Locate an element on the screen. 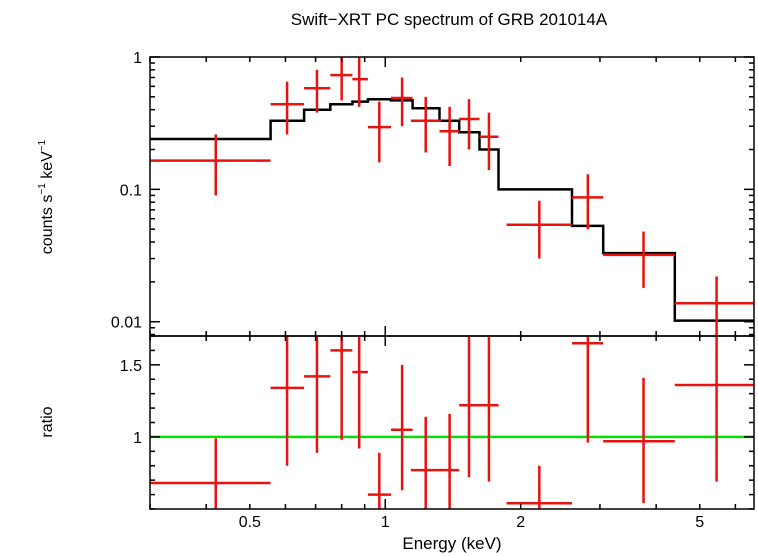 The width and height of the screenshot is (758, 556). top-y-tick-label: 0.1 is located at coordinates (131, 190).